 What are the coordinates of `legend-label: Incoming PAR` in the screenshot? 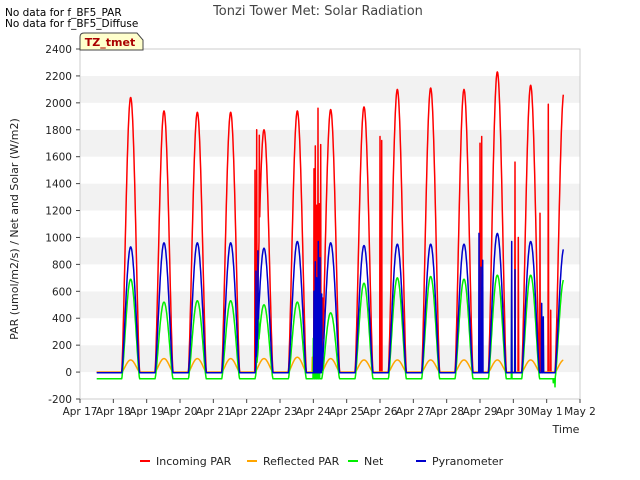 It's located at (194, 461).